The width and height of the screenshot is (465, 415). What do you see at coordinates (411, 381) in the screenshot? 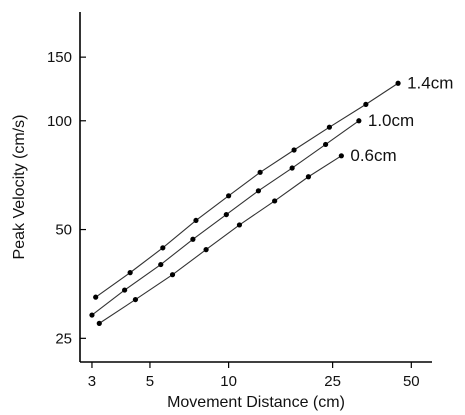
I see `x-tick-label: 50` at bounding box center [411, 381].